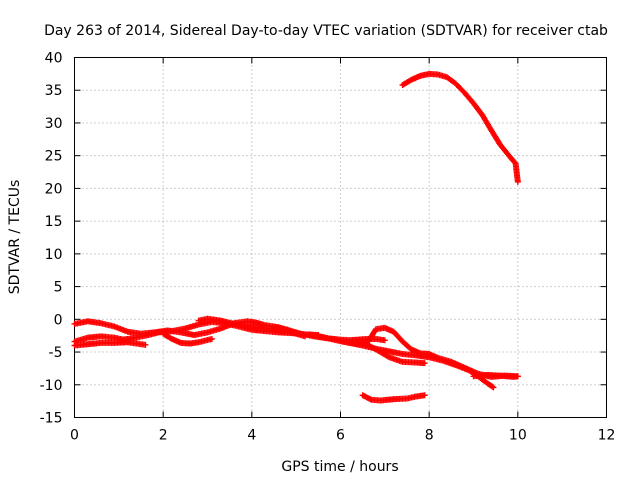 This screenshot has width=640, height=480. I want to click on y-tick-label: 30, so click(54, 124).